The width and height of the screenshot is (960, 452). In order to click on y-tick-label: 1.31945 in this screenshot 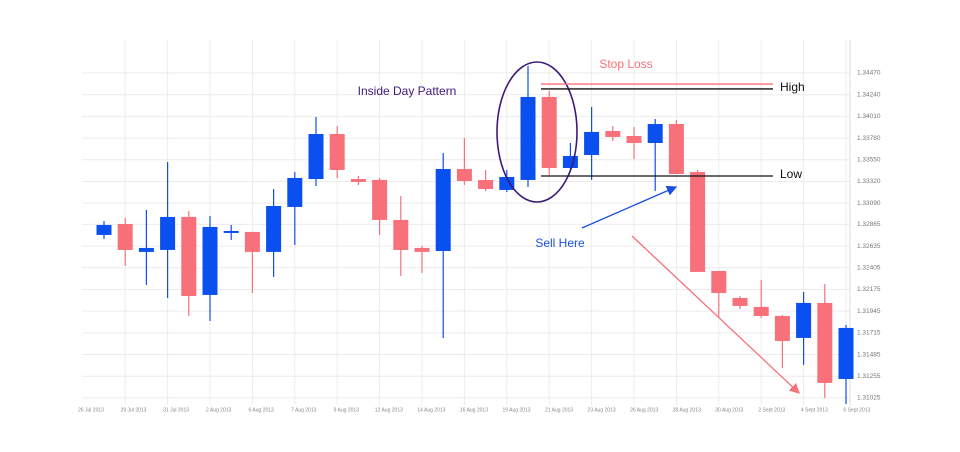, I will do `click(869, 311)`.